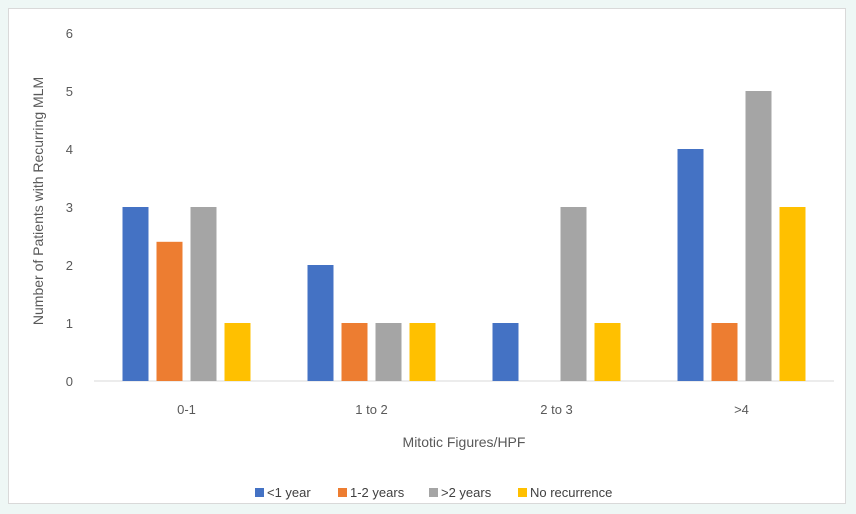 This screenshot has height=514, width=856. Describe the element at coordinates (463, 409) in the screenshot. I see `x-axis-ticks: 0-1 1 to 2 2 to 3 >4` at that location.